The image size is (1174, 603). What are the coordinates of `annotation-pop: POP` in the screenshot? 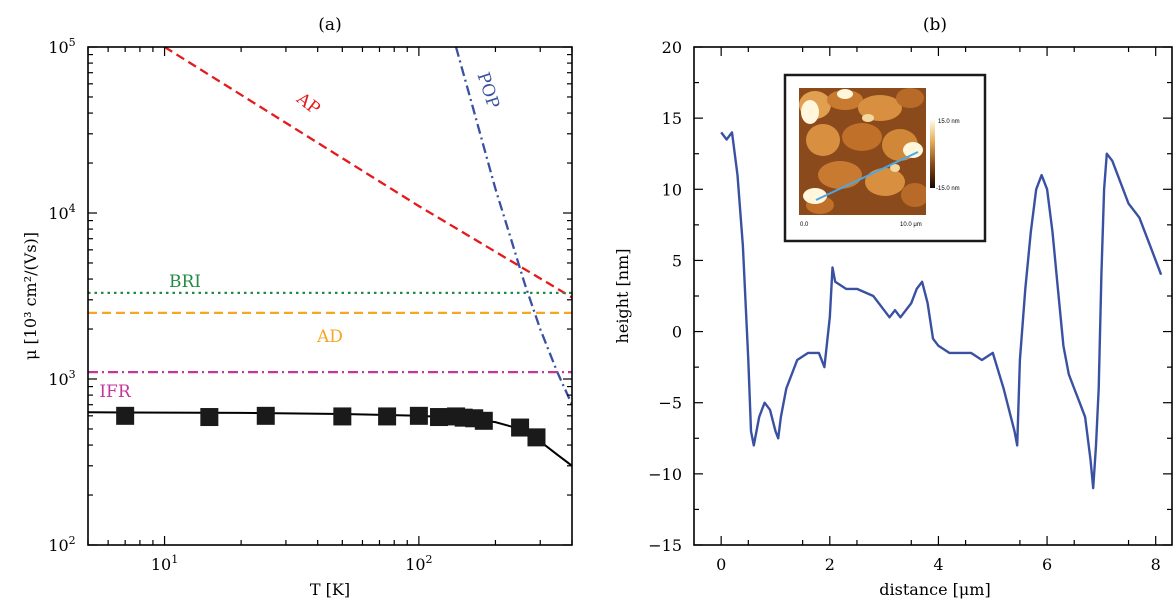 It's located at (488, 90).